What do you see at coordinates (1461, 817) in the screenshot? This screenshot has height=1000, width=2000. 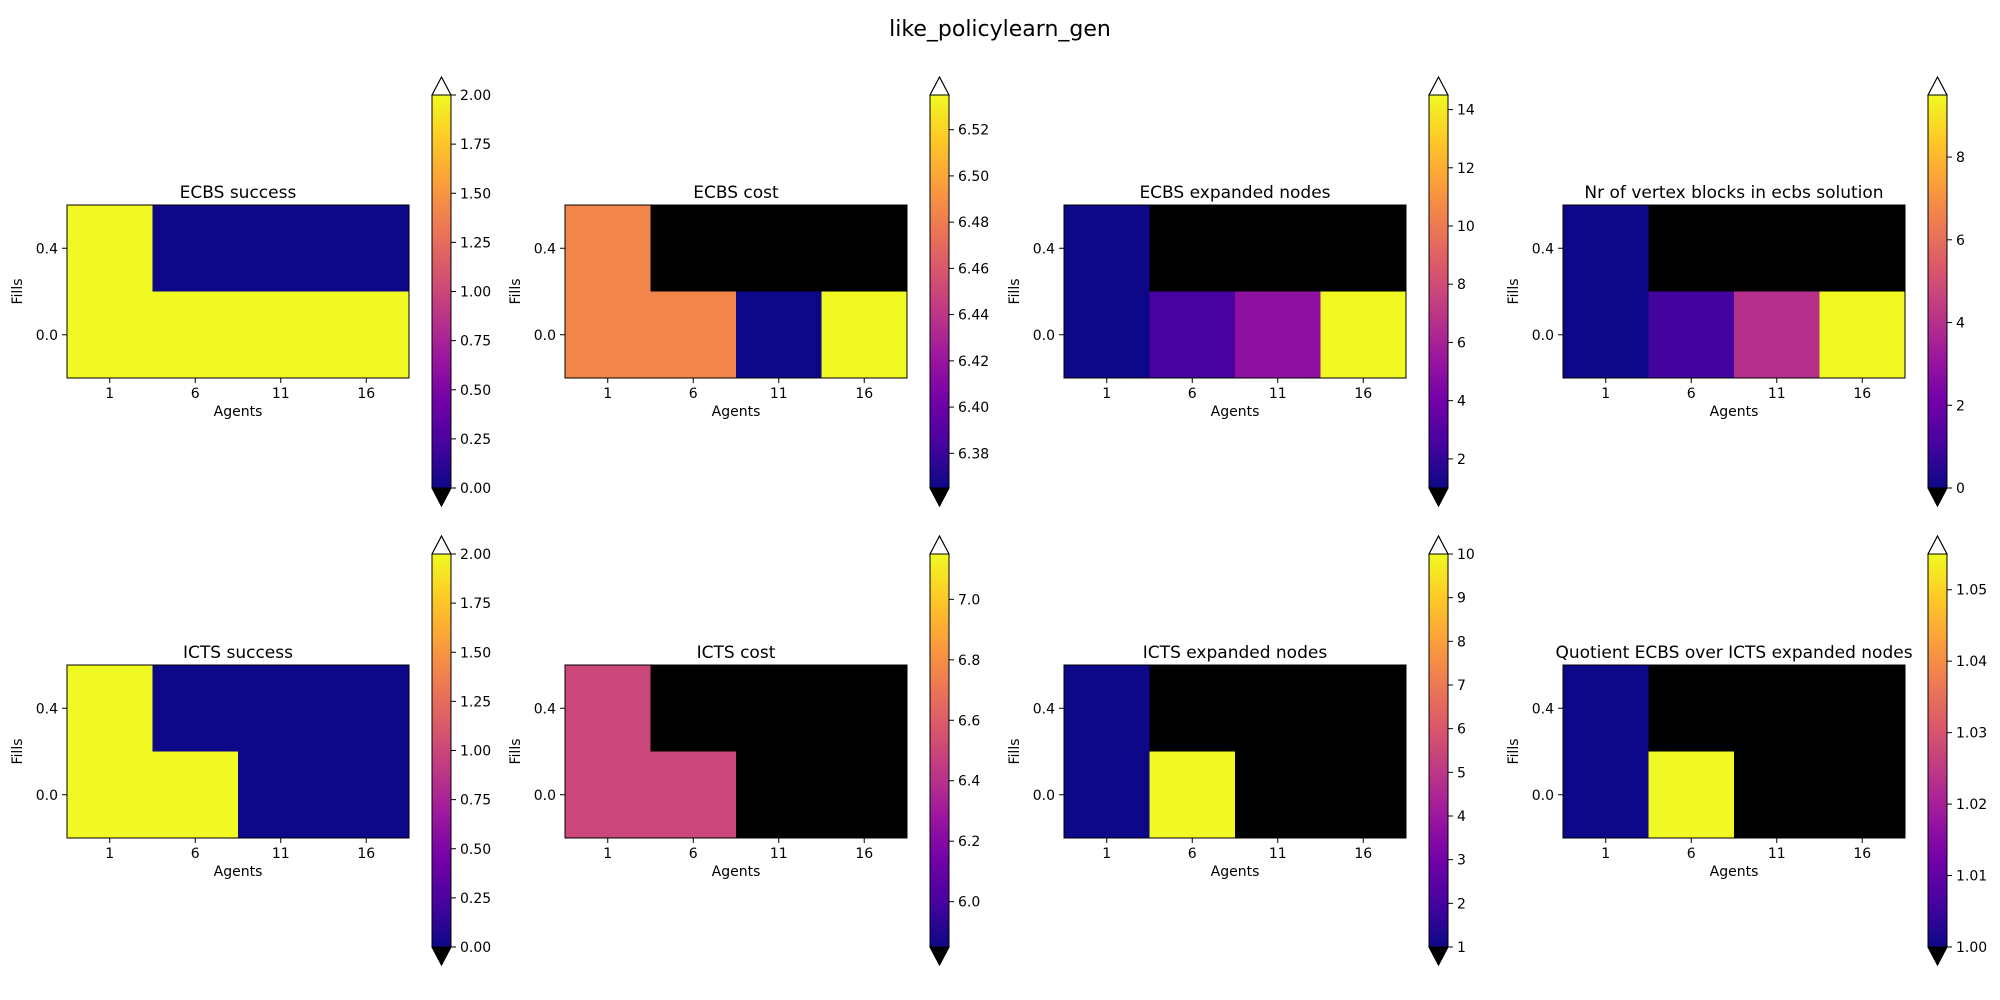 I see `colorbar-tick-label: 4` at bounding box center [1461, 817].